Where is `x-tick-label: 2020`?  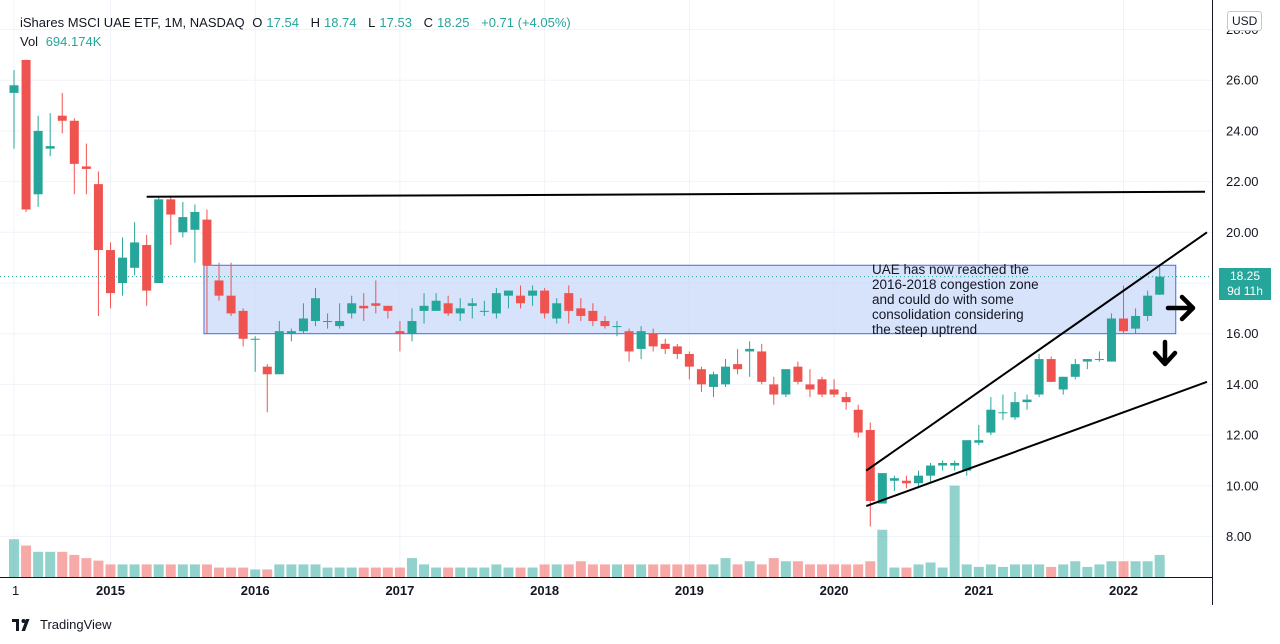 x-tick-label: 2020 is located at coordinates (834, 590).